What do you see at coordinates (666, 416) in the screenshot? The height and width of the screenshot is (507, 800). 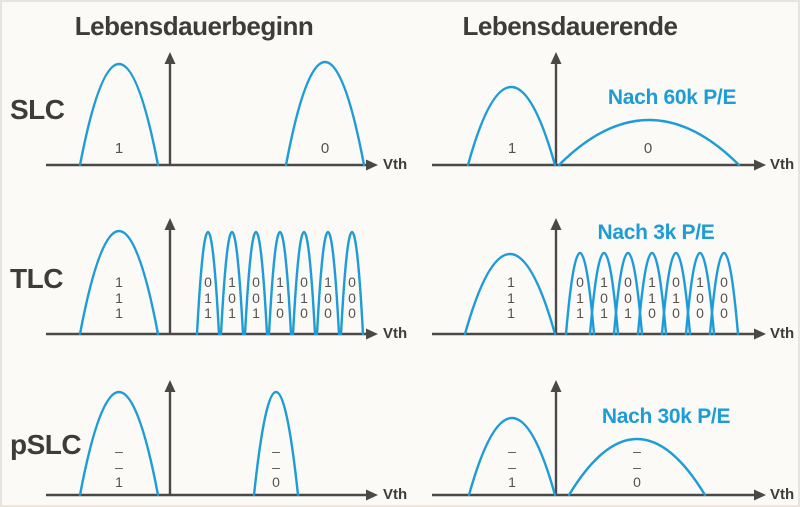 I see `annotation-pslc-pe-cycles: Nach 30k P/E` at bounding box center [666, 416].